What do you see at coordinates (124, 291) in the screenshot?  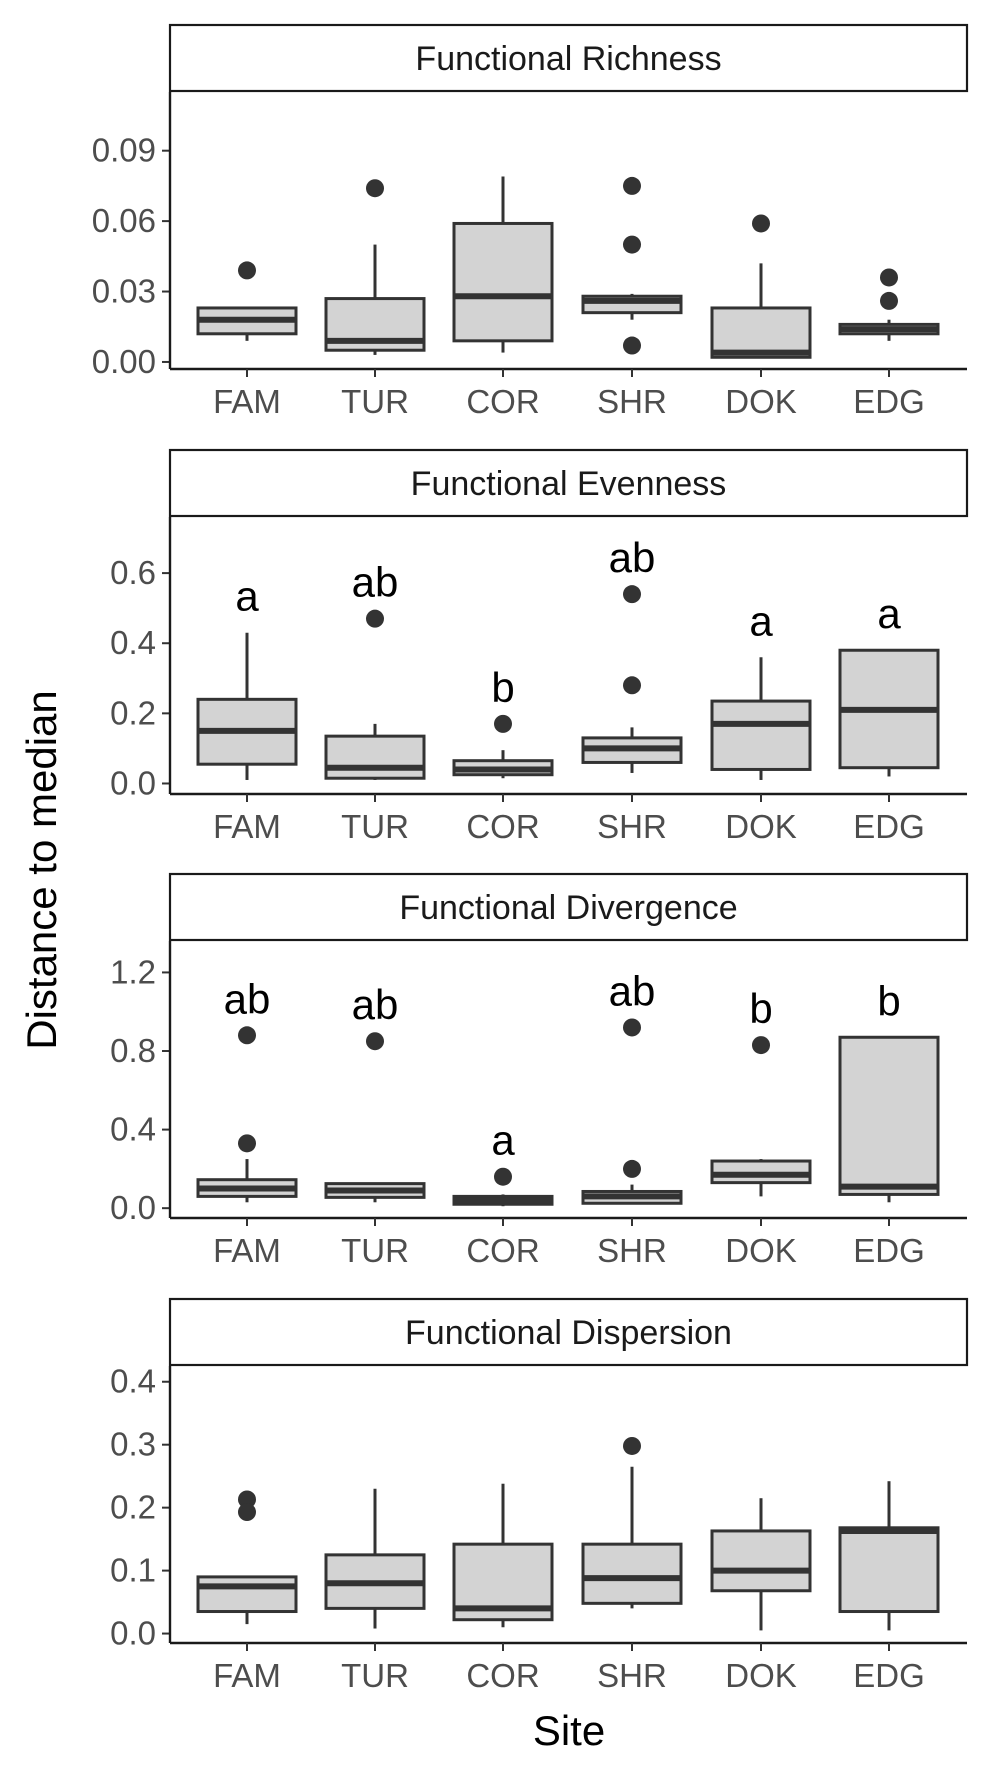 I see `y-tick-label: 0.03` at bounding box center [124, 291].